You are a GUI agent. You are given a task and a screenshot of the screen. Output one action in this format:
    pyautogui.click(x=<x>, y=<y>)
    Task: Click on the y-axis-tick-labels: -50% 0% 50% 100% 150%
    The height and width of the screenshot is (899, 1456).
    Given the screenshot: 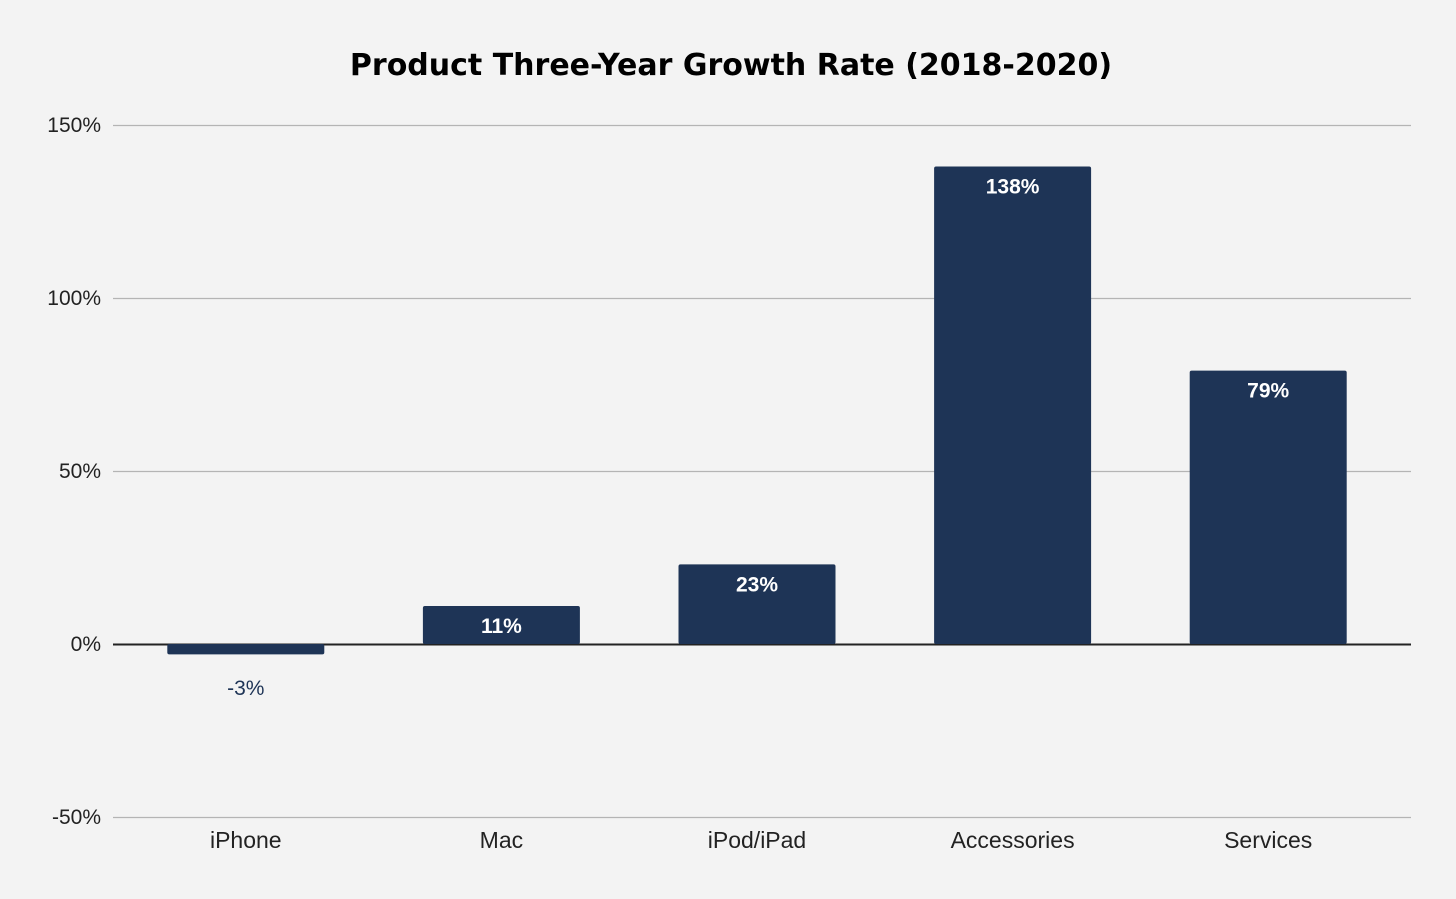 What is the action you would take?
    pyautogui.click(x=74, y=471)
    